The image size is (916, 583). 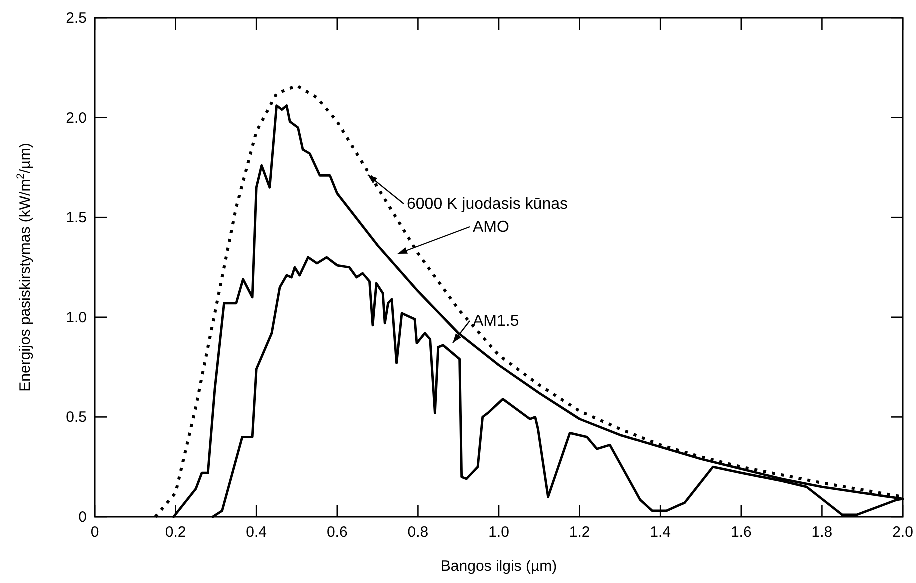 I want to click on annotation: AM1.5, so click(x=496, y=321).